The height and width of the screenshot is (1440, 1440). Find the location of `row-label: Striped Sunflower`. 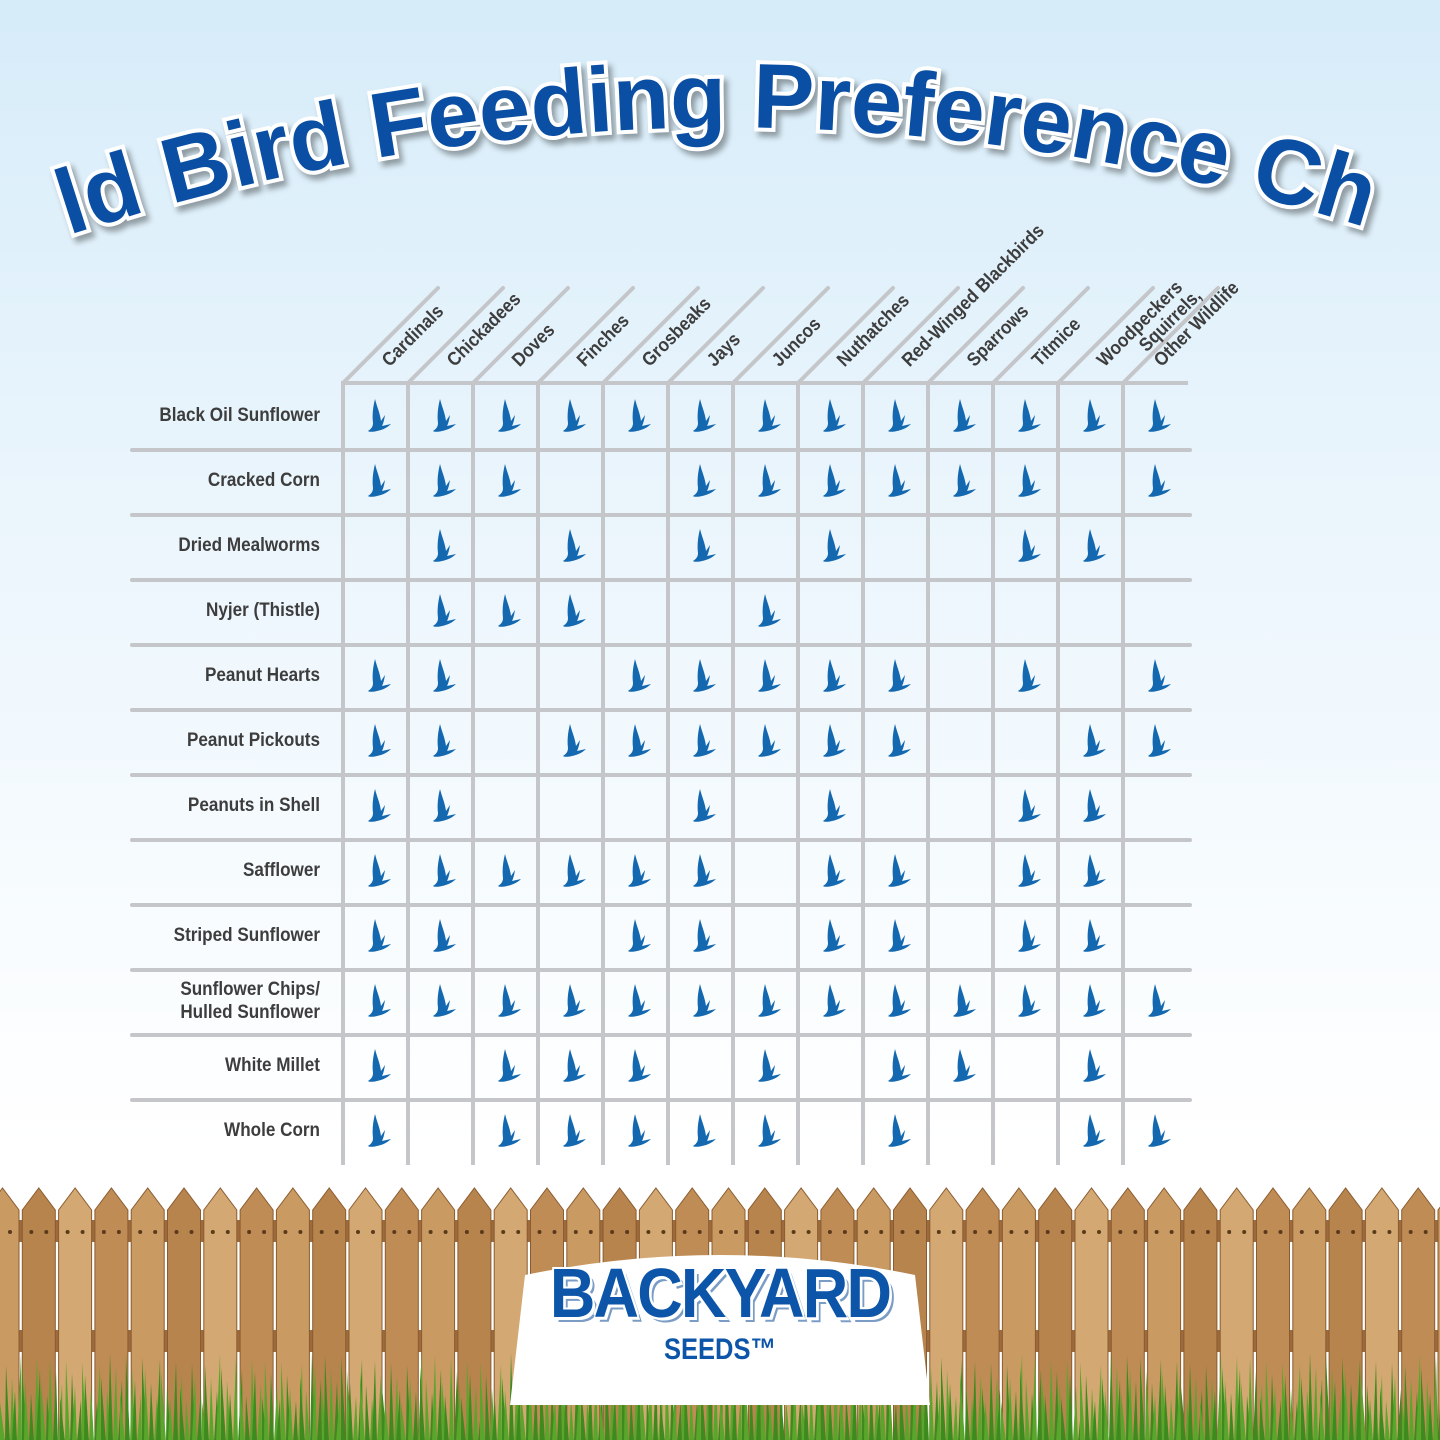

row-label: Striped Sunflower is located at coordinates (246, 935).